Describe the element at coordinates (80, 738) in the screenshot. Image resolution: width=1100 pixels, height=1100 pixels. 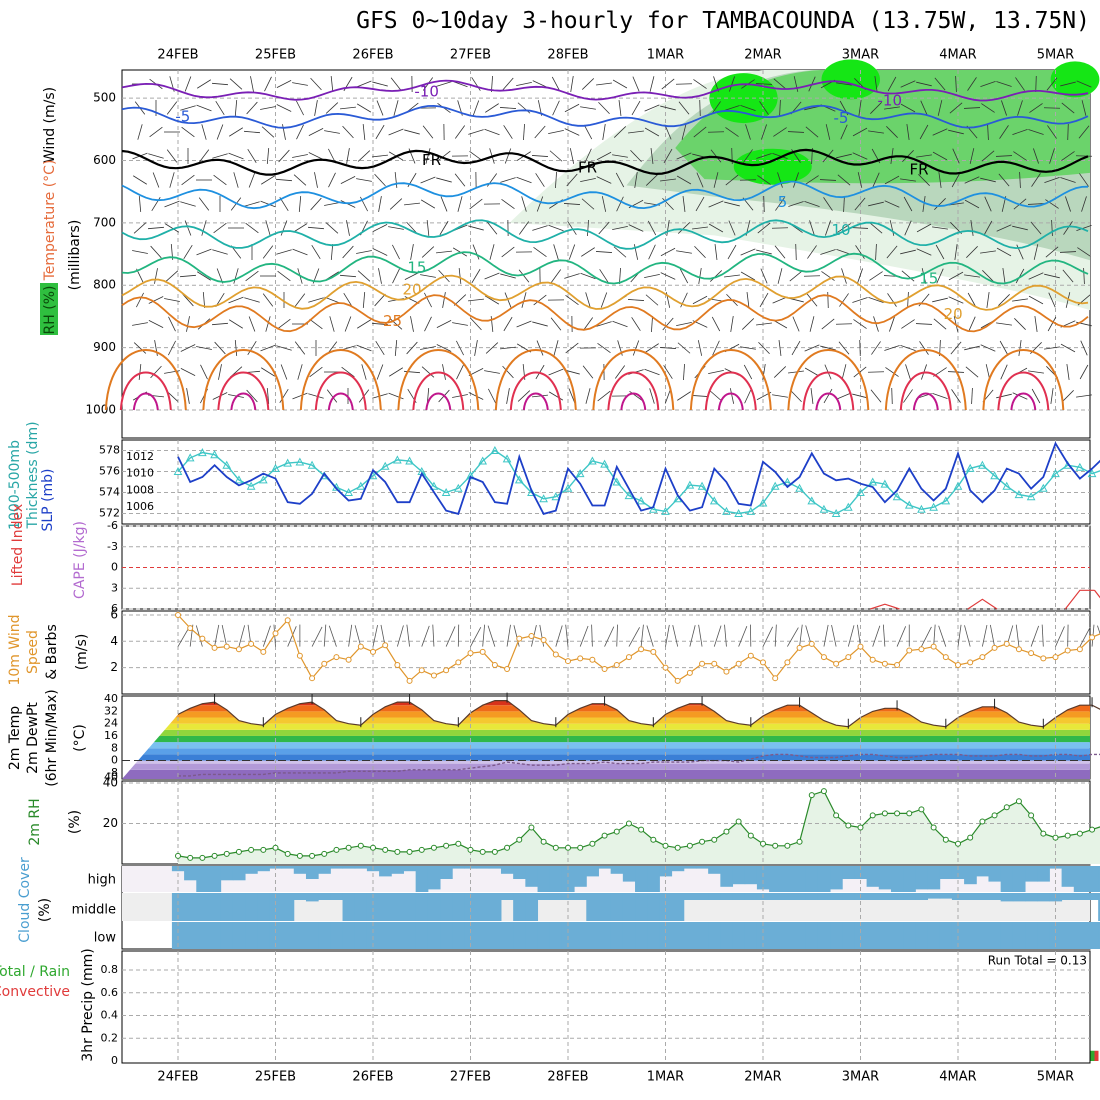
I see `temp-ylabel-4: (°C)` at that location.